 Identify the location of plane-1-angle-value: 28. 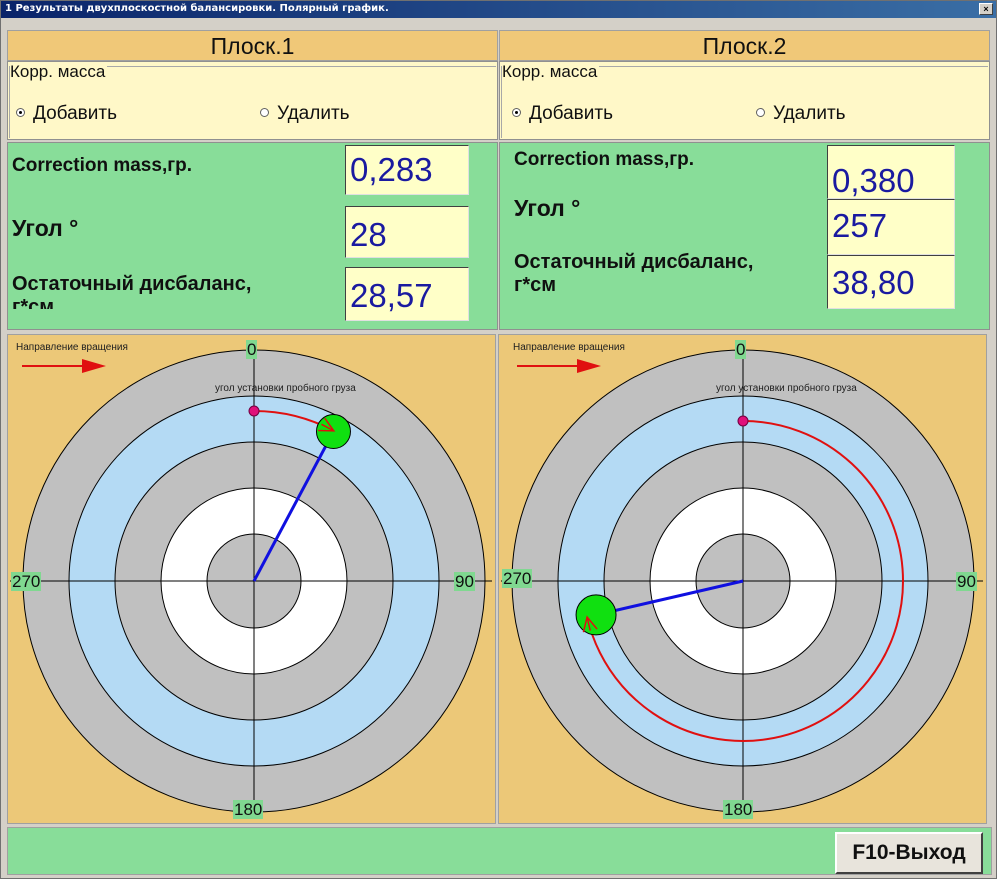
(407, 232).